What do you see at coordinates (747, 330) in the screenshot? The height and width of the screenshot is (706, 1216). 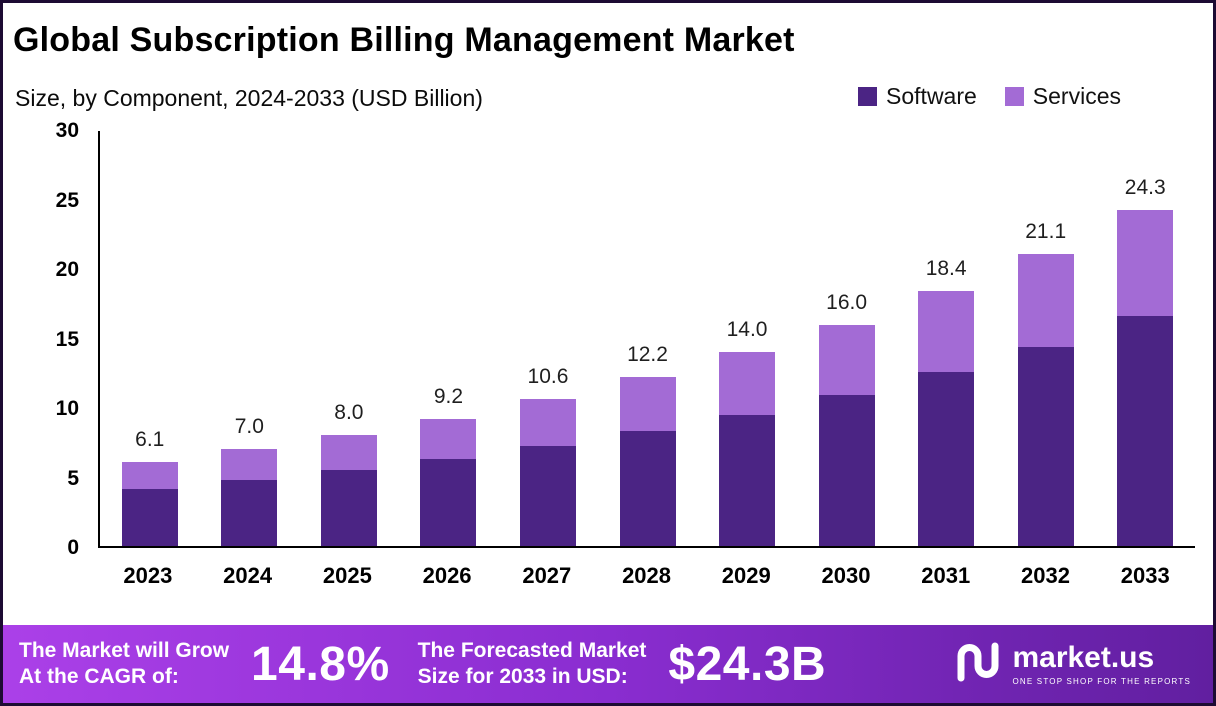 I see `bar-value-label: 14.0` at bounding box center [747, 330].